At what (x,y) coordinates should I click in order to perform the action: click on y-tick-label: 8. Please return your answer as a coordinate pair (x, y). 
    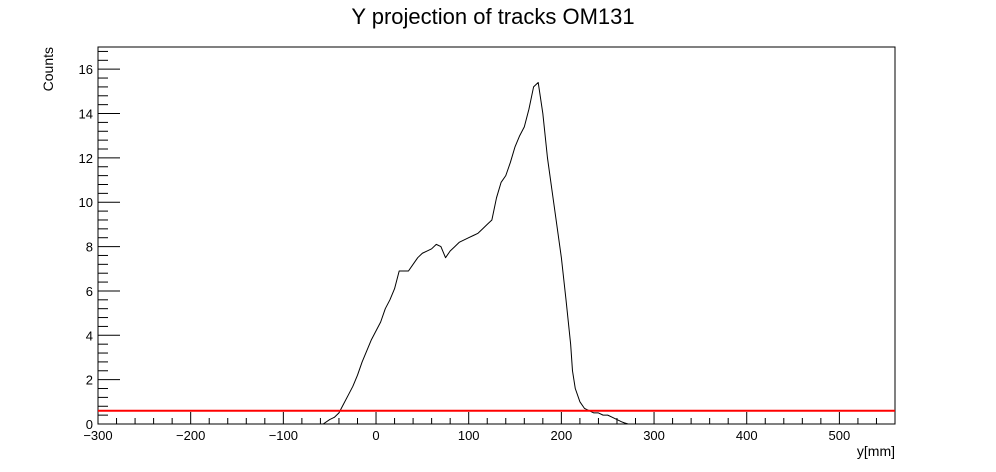
    Looking at the image, I should click on (89, 247).